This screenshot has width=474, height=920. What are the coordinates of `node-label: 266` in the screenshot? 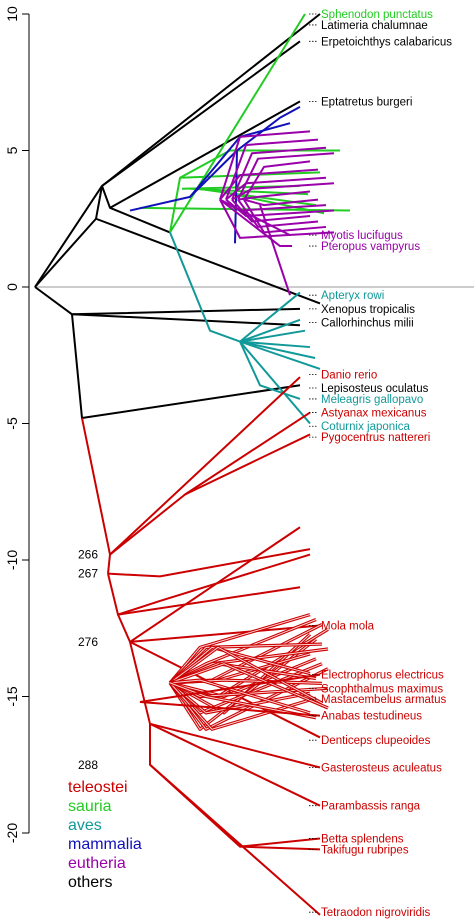 It's located at (88, 555).